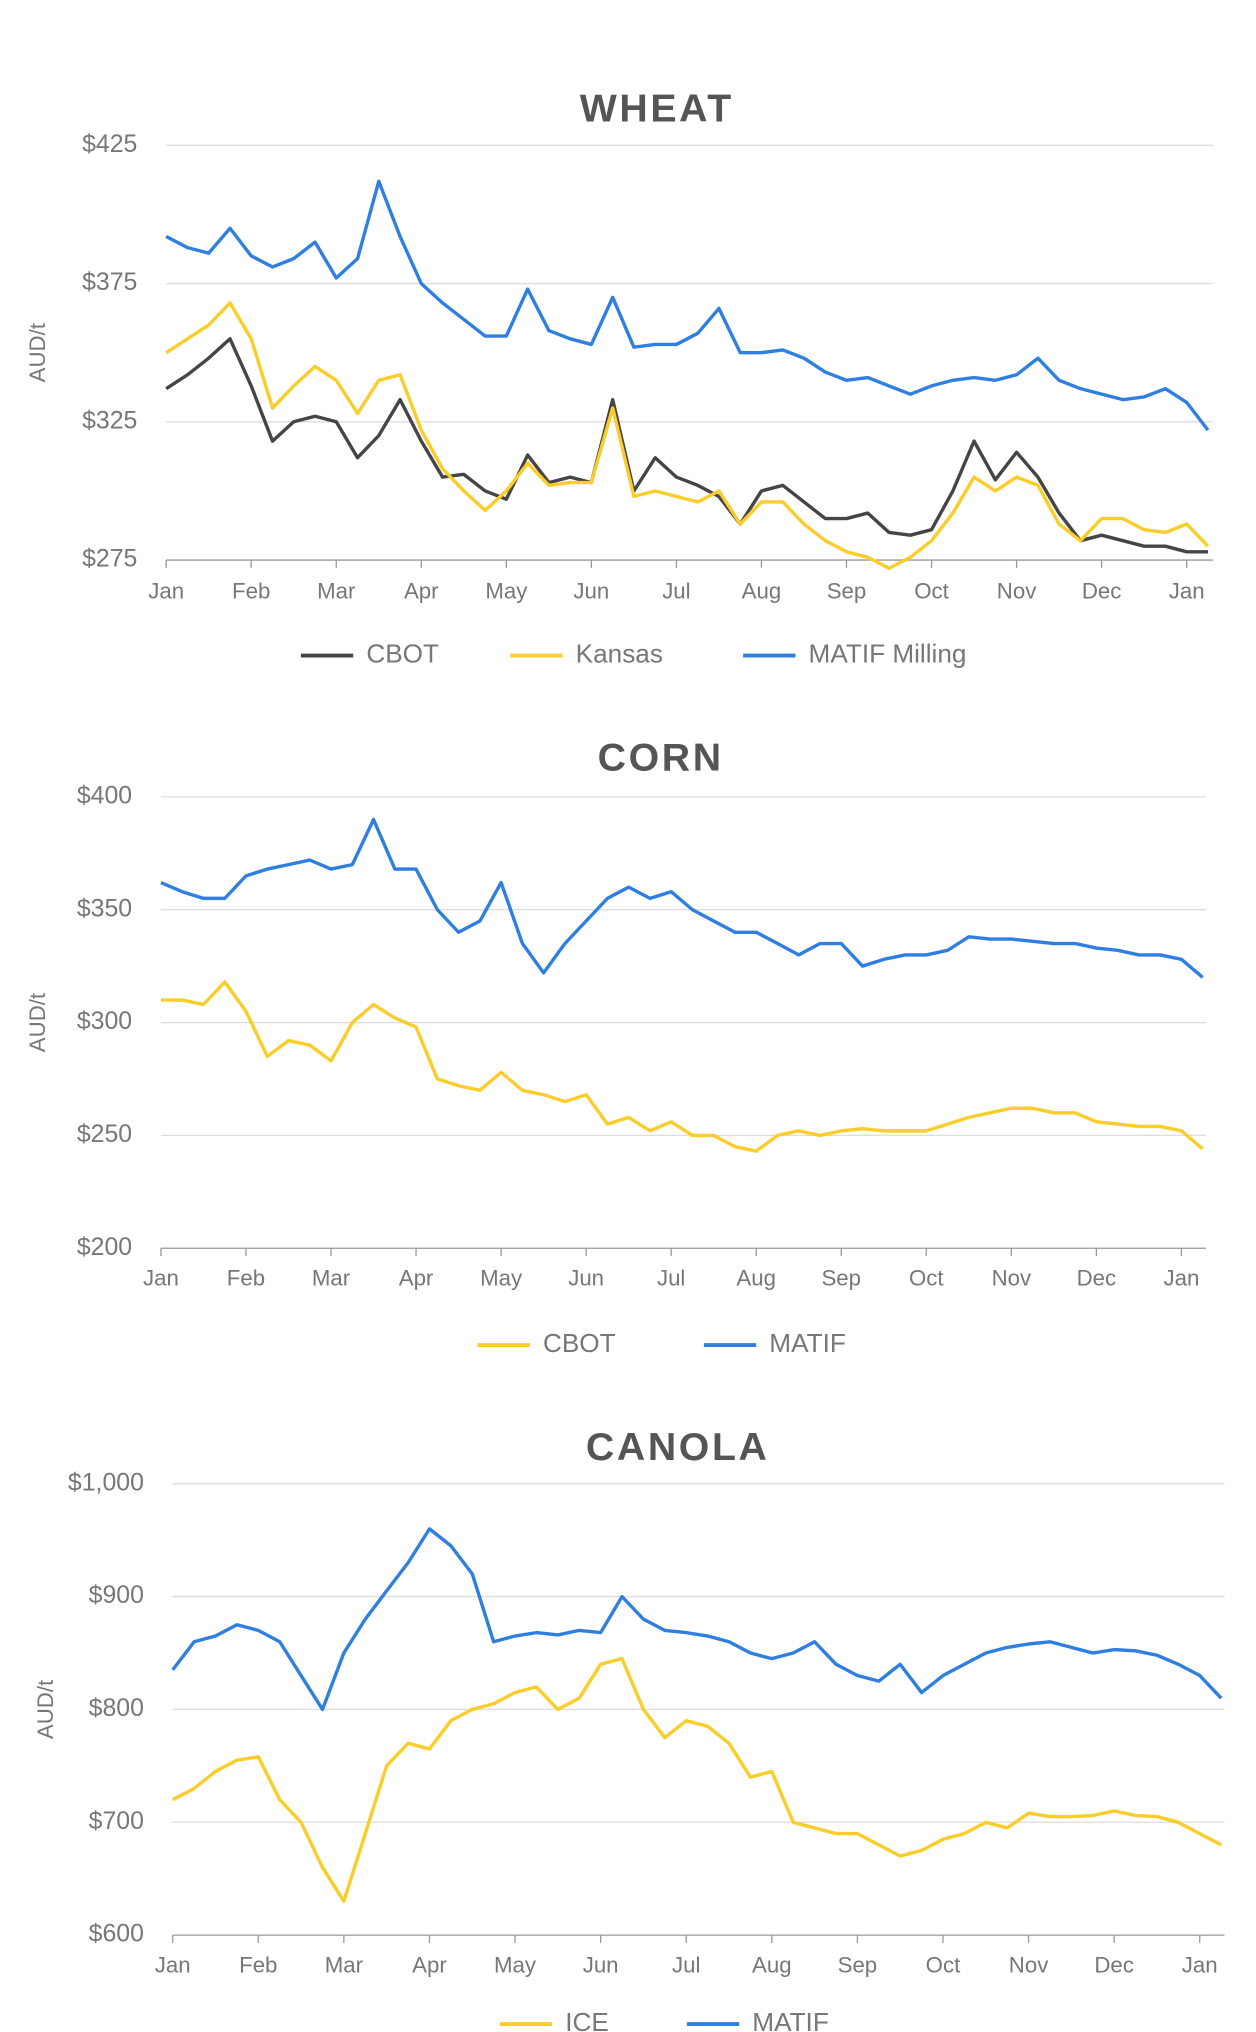  I want to click on legend-label: ICE, so click(587, 2019).